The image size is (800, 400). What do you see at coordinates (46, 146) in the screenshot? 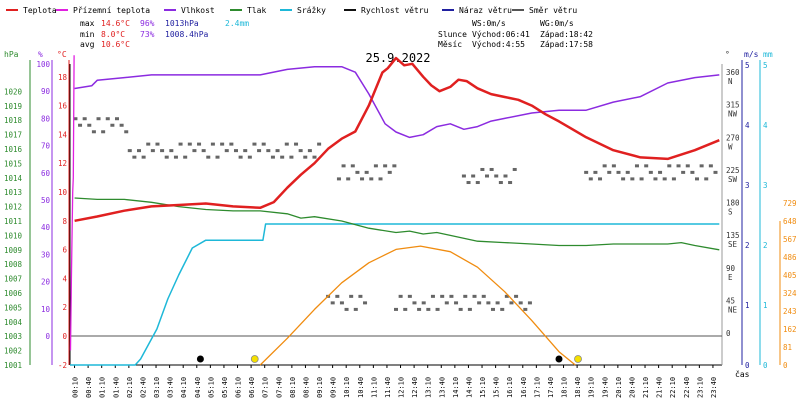
I see `pct-tick-label: 70` at bounding box center [46, 146].